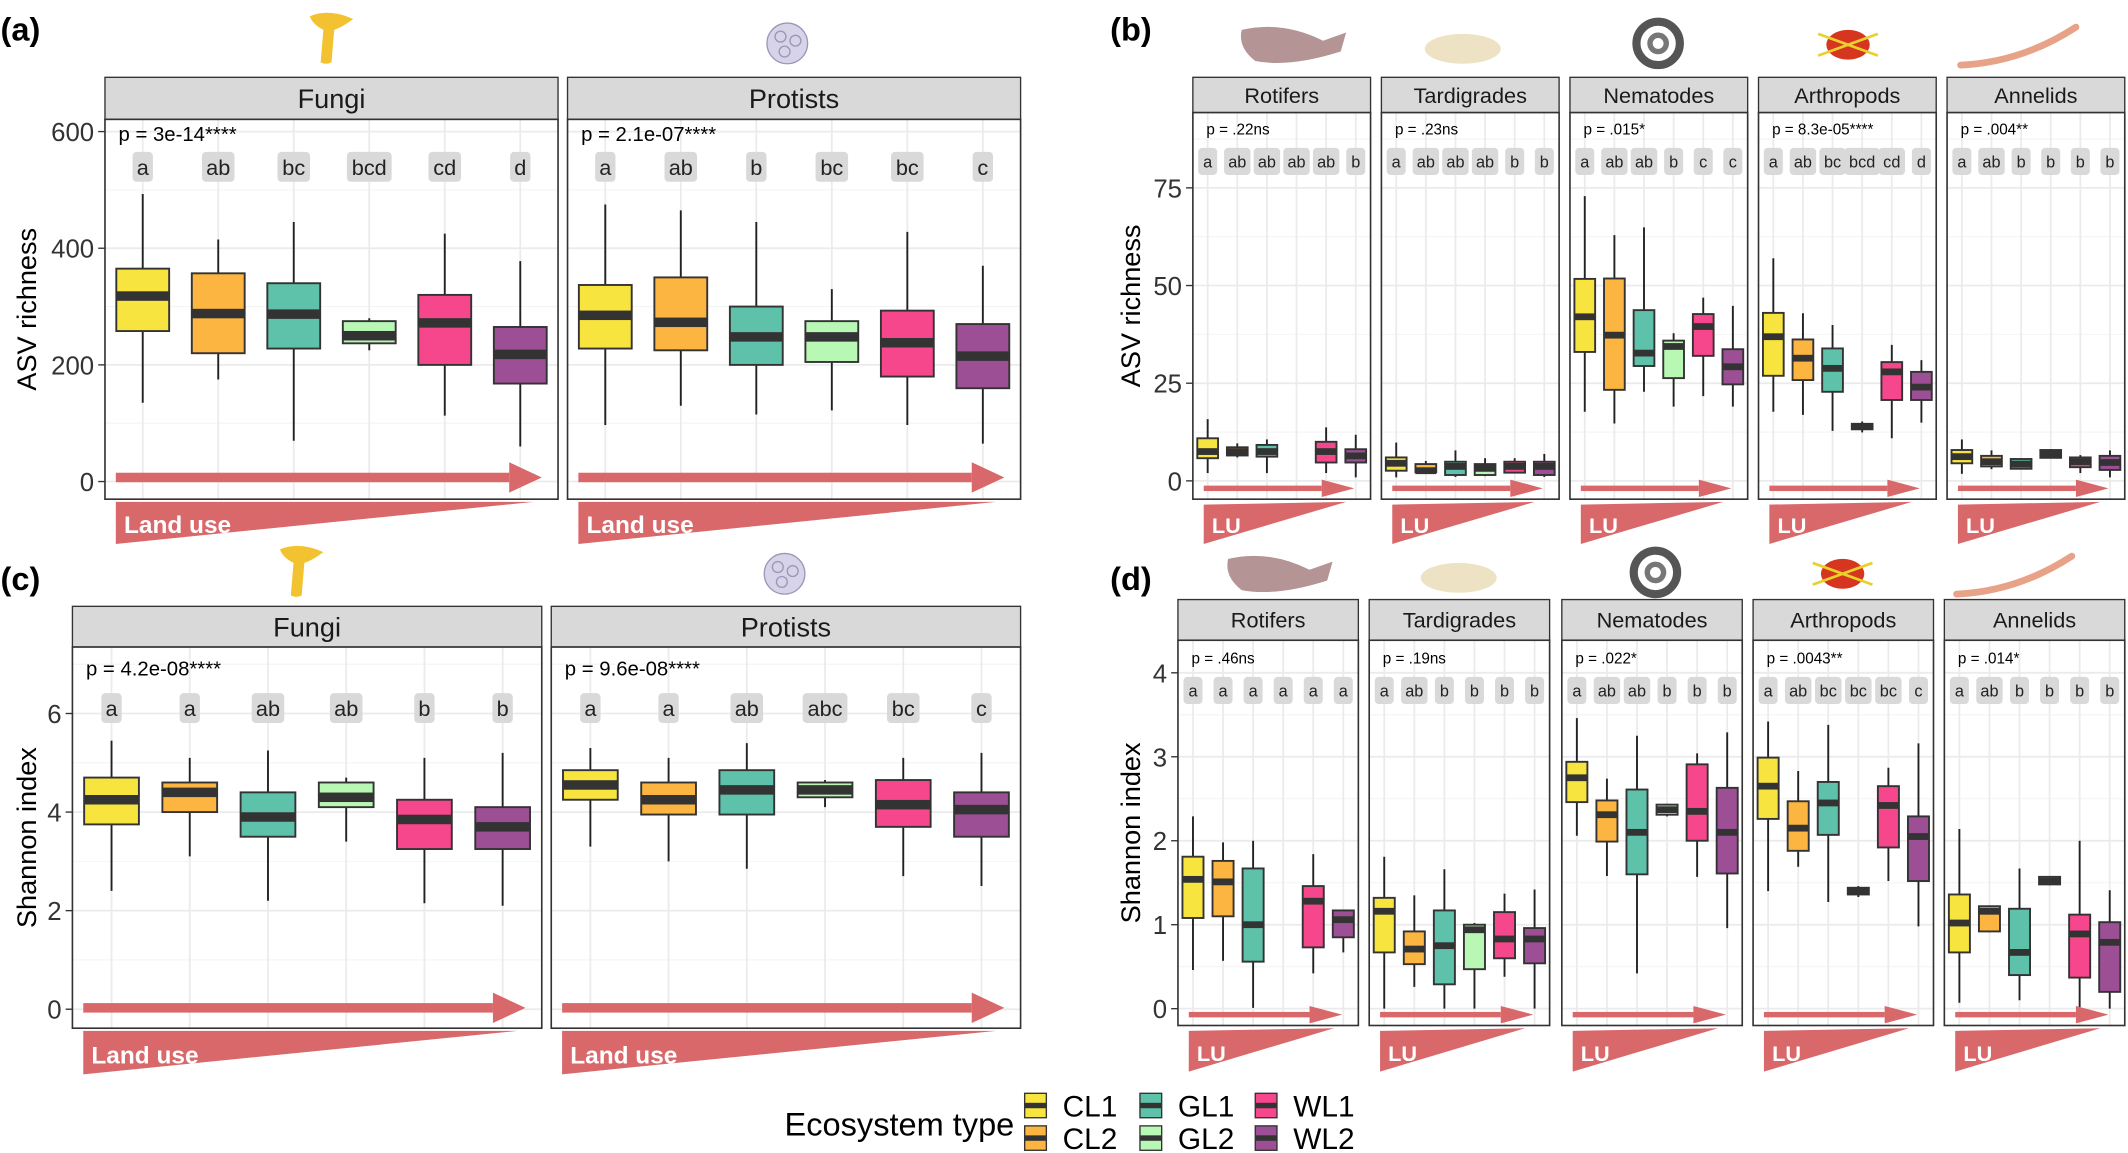 The image size is (2128, 1153). Describe the element at coordinates (2110, 464) in the screenshot. I see `boxplot-wl2` at that location.